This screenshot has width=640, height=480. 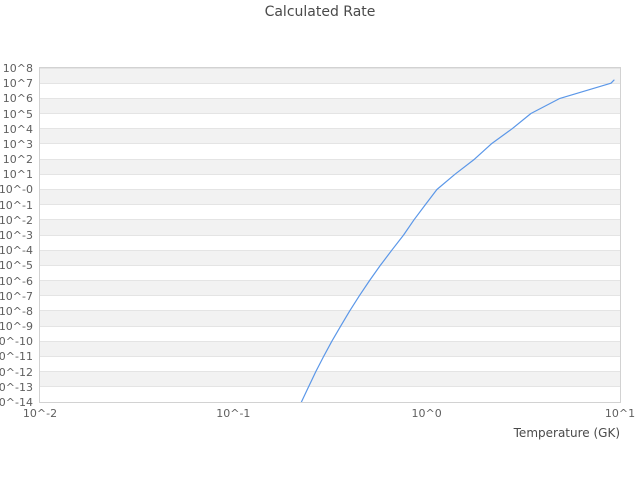 I want to click on y-tick-label: 10^7, so click(x=17, y=84).